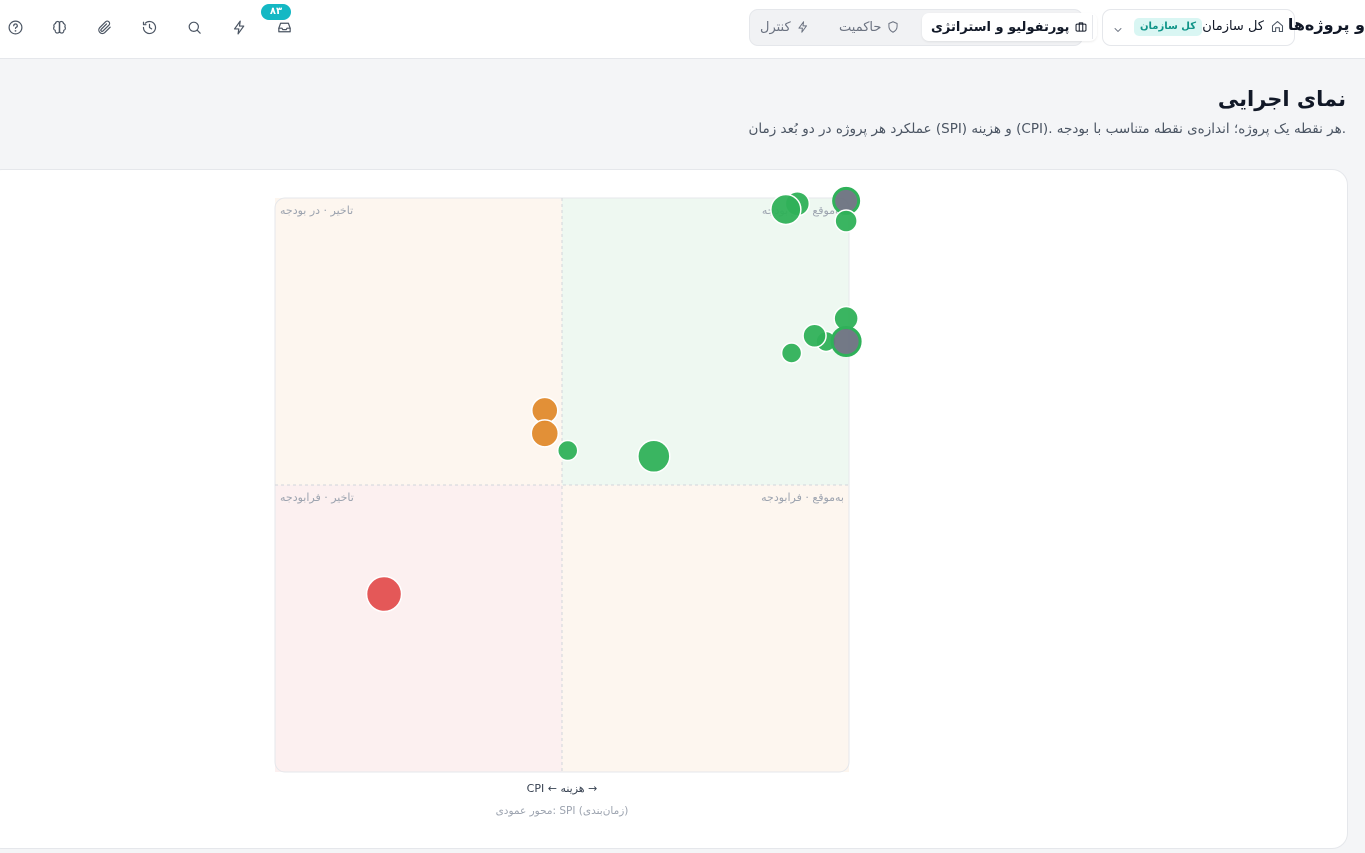 This screenshot has height=853, width=1365. Describe the element at coordinates (893, 27) in the screenshot. I see `shield-icon` at that location.